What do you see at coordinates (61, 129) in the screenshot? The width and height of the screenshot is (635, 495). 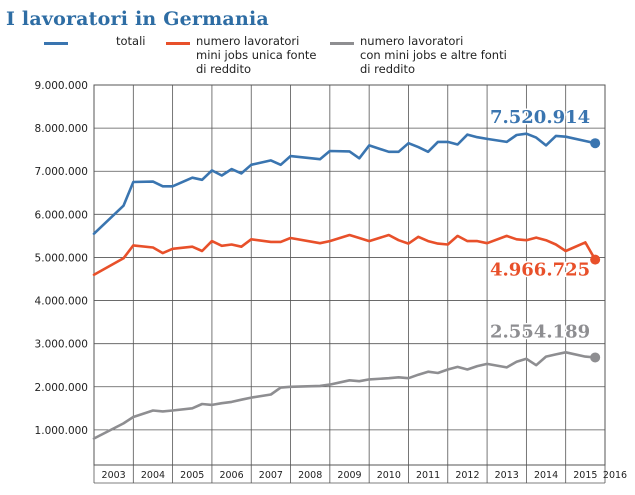 I see `y-tick-label: 8.000.000` at bounding box center [61, 129].